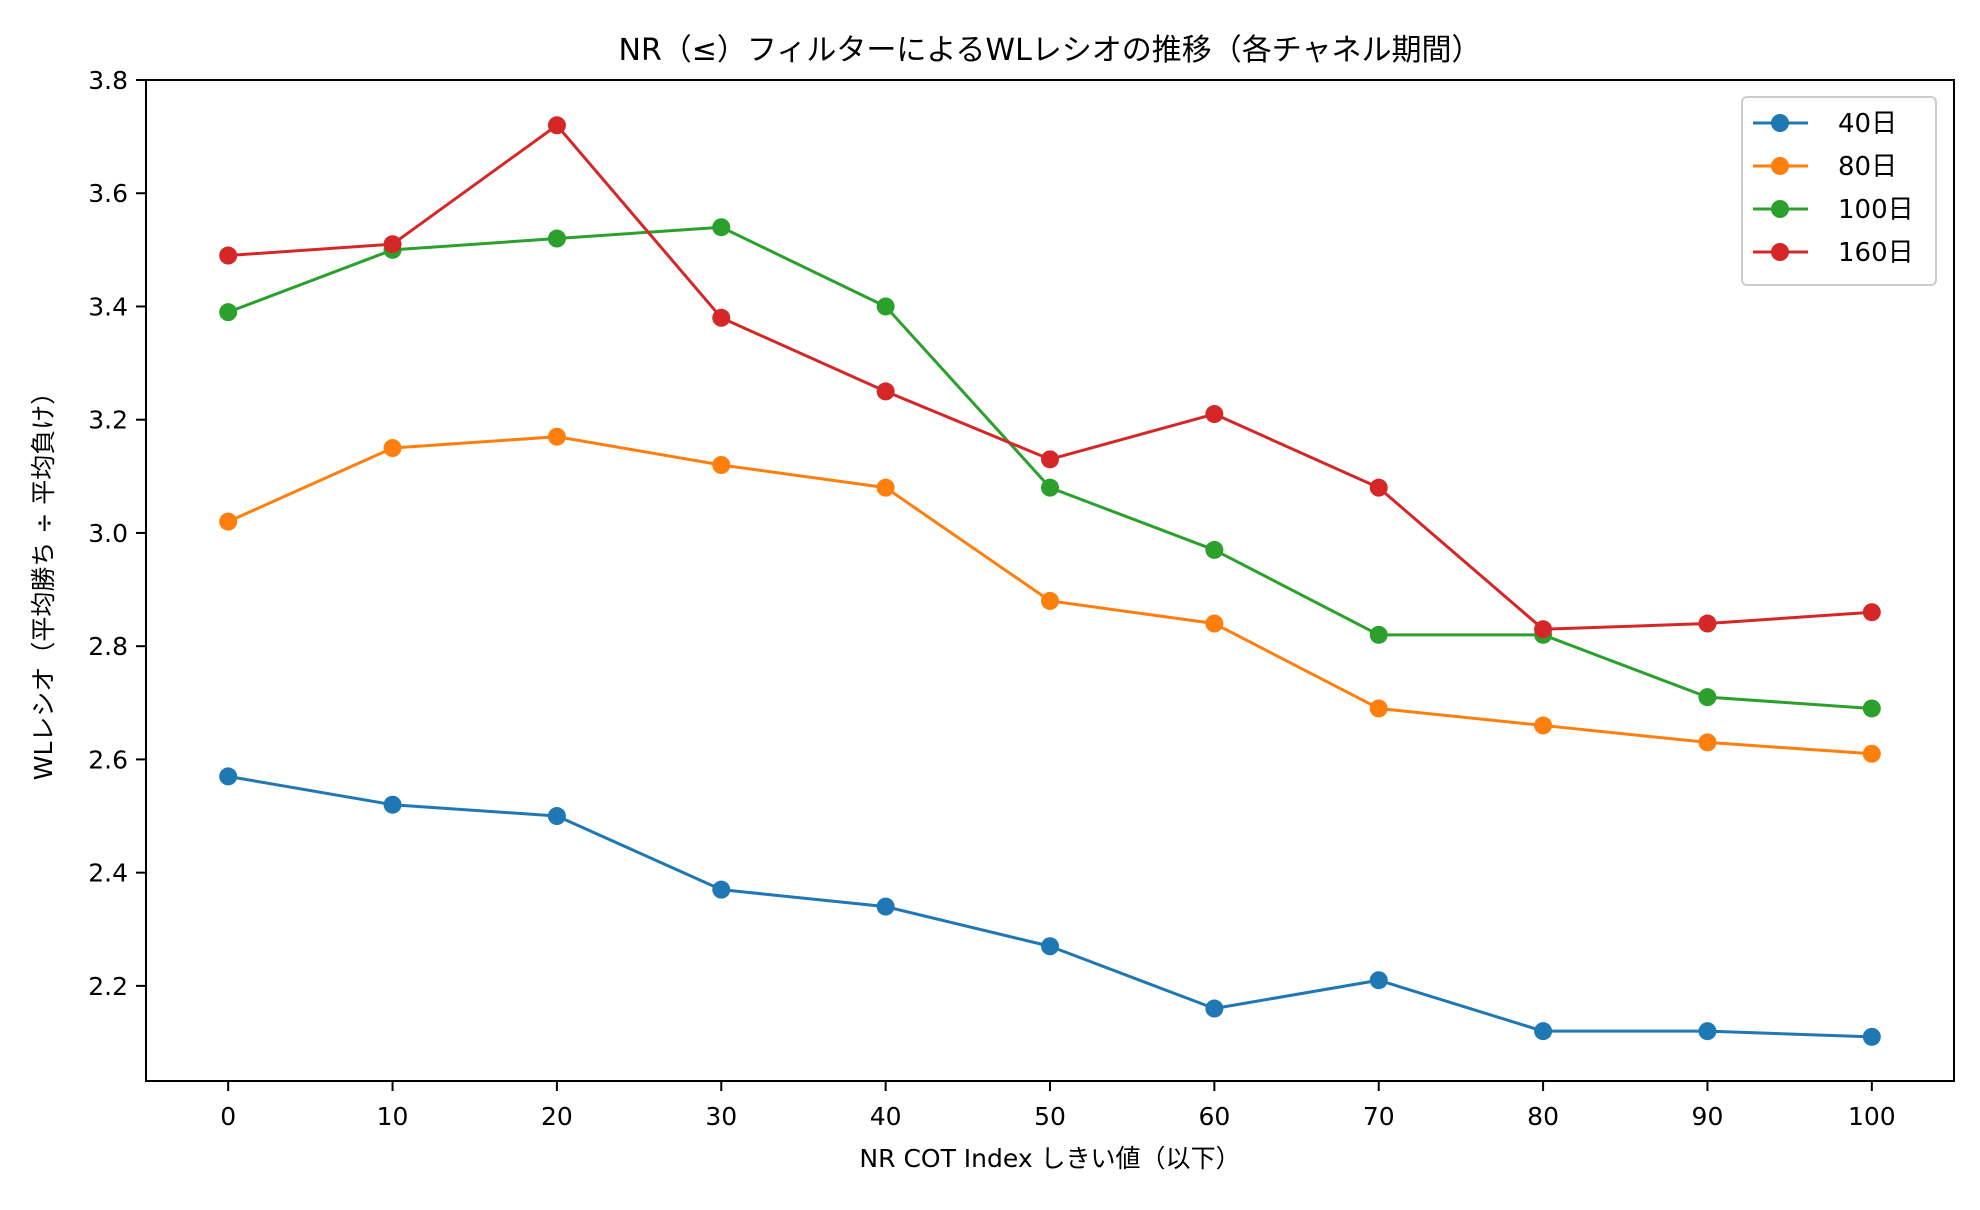 The image size is (1980, 1210). Describe the element at coordinates (108, 306) in the screenshot. I see `y-tick-label: 3.4` at that location.